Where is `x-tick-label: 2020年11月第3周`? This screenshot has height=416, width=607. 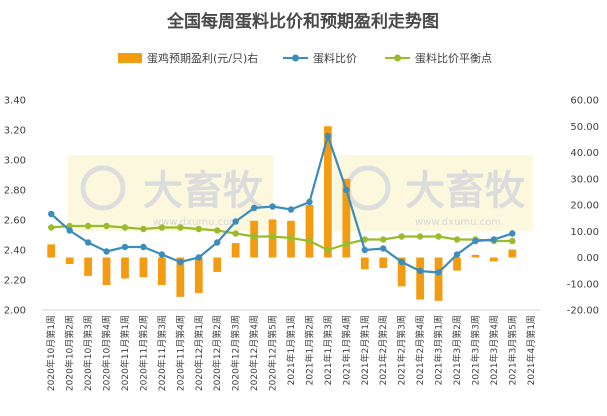 x-tick-label: 2020年11月第3周 is located at coordinates (162, 353).